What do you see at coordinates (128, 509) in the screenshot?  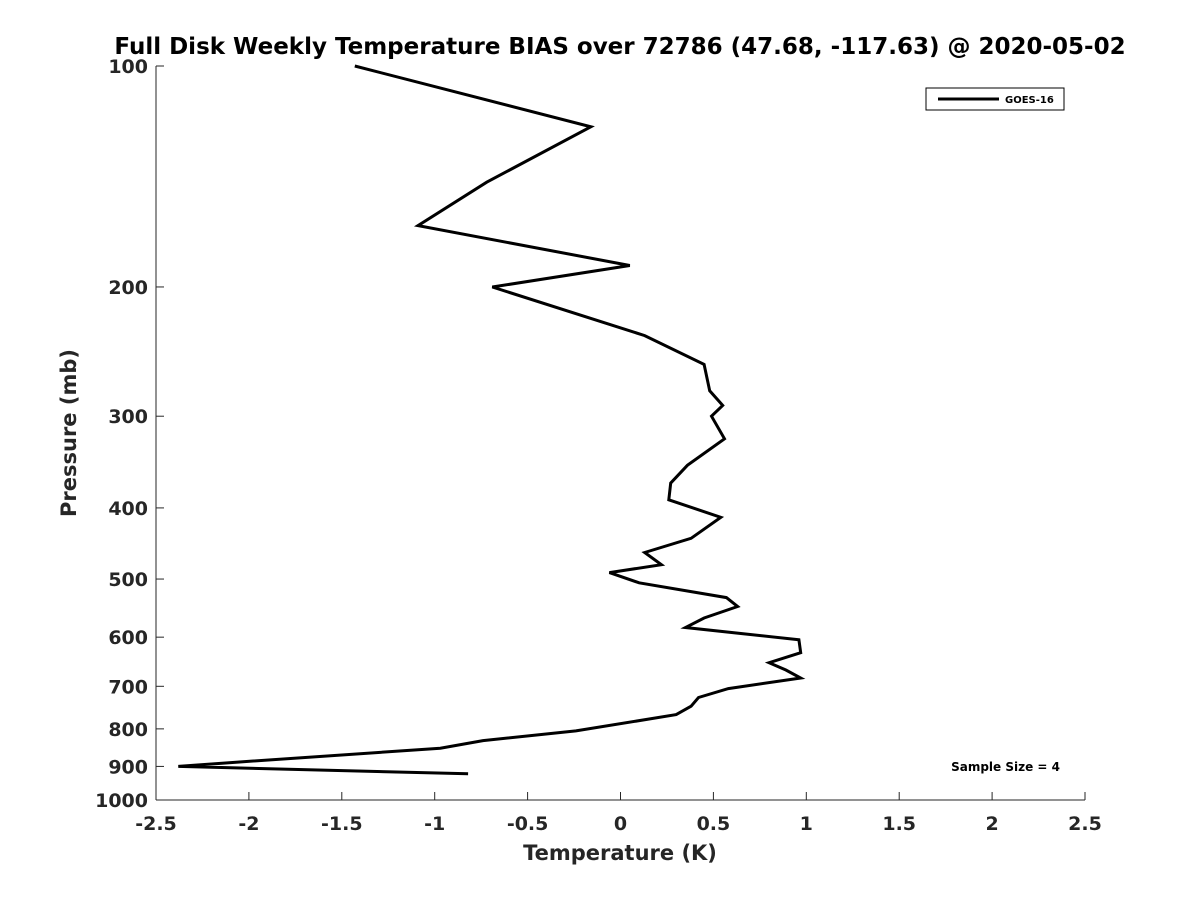 I see `y-tick-label: 400` at bounding box center [128, 509].